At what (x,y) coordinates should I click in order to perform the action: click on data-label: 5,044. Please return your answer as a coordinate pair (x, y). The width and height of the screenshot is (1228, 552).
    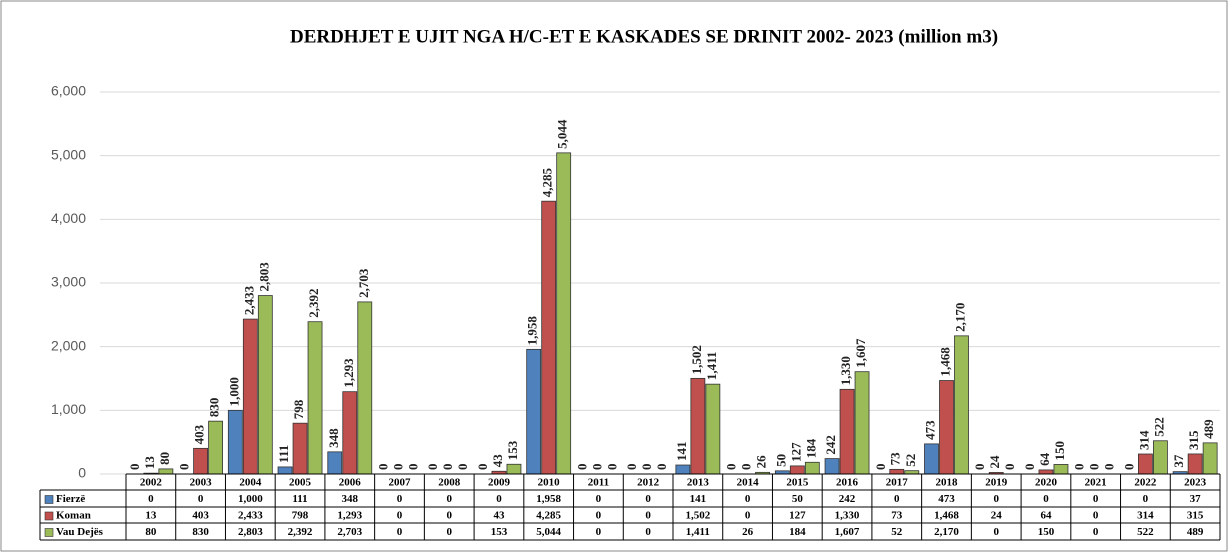
    Looking at the image, I should click on (562, 134).